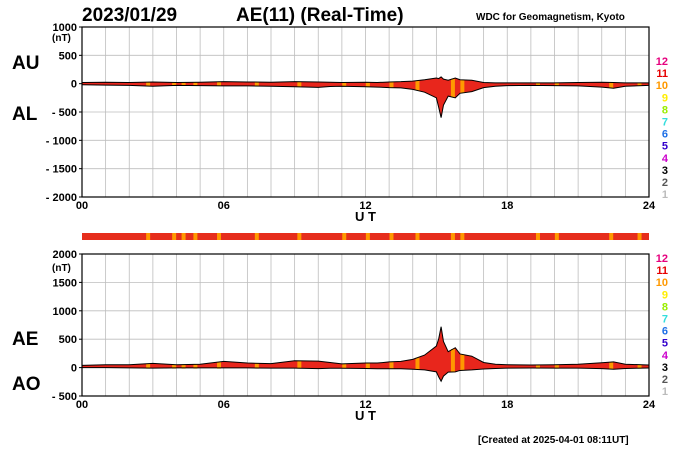 This screenshot has height=450, width=700. Describe the element at coordinates (665, 123) in the screenshot. I see `legend-station-7: 7` at that location.